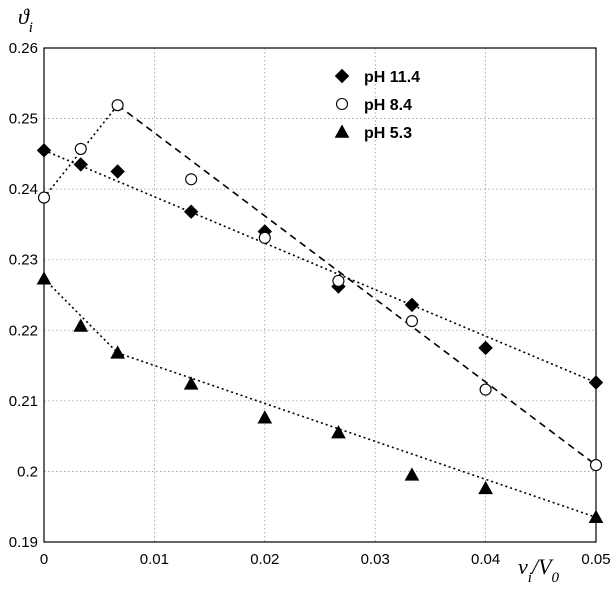 The height and width of the screenshot is (592, 616). What do you see at coordinates (546, 566) in the screenshot?
I see `x-axis-label-V: V` at bounding box center [546, 566].